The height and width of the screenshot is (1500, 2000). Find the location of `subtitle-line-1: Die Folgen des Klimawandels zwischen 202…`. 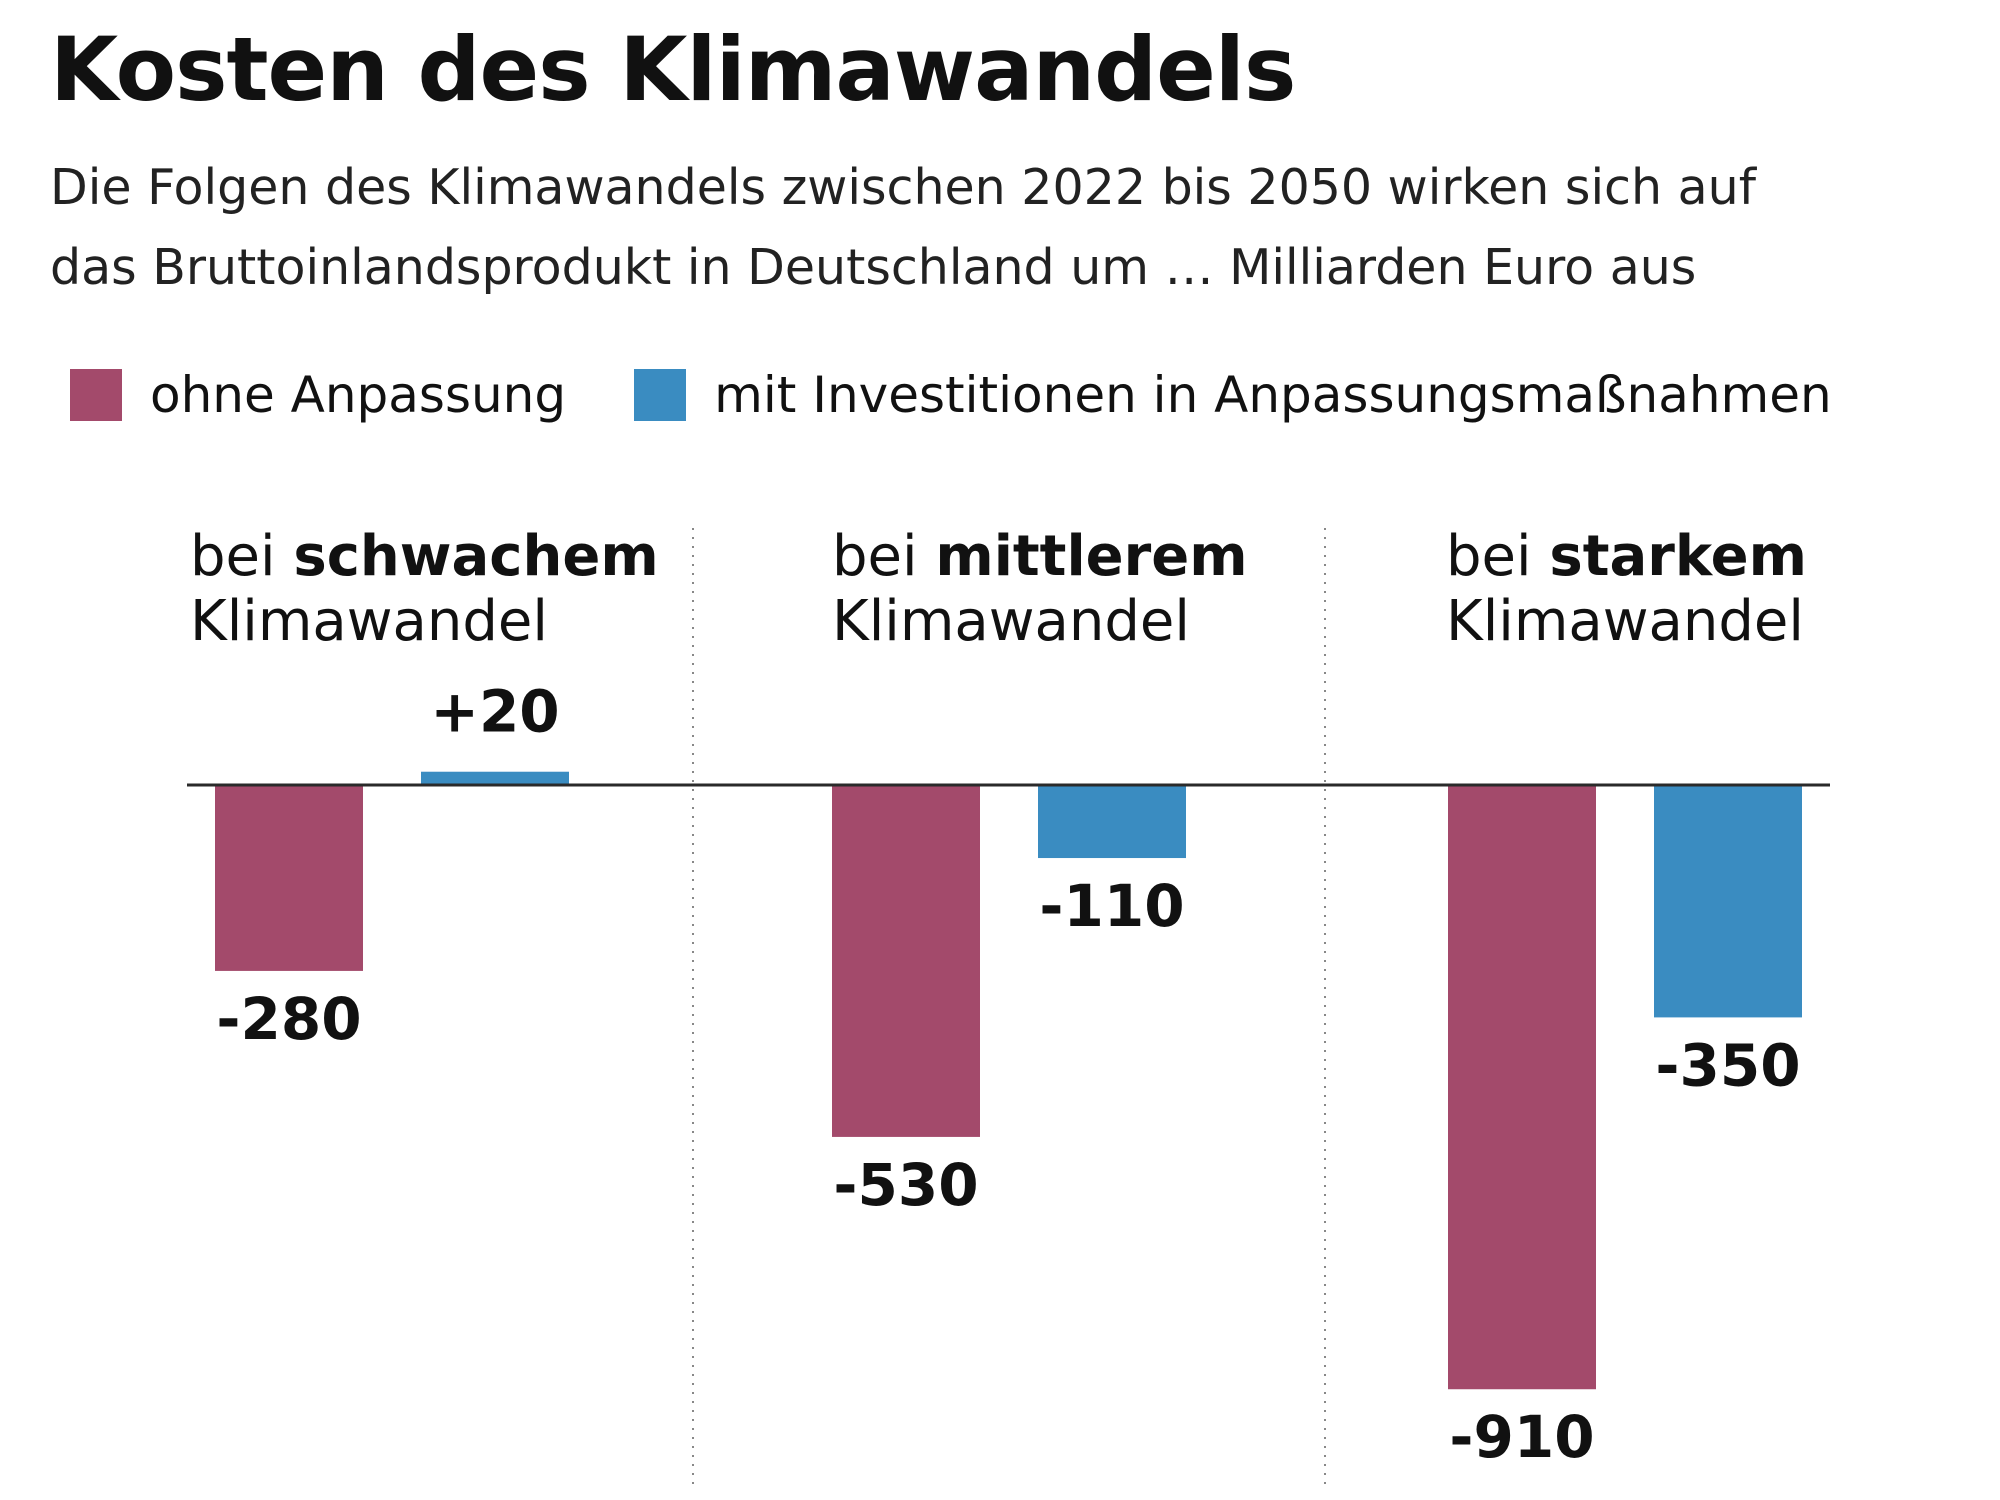

subtitle-line-1: Die Folgen des Klimawandels zwischen 202… is located at coordinates (903, 187).